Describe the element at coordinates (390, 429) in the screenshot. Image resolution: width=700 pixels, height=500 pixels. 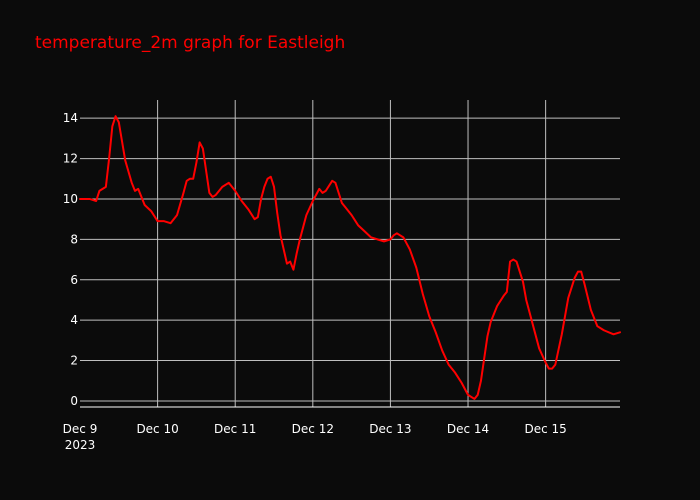
I see `x-tick-label: Dec 13` at that location.